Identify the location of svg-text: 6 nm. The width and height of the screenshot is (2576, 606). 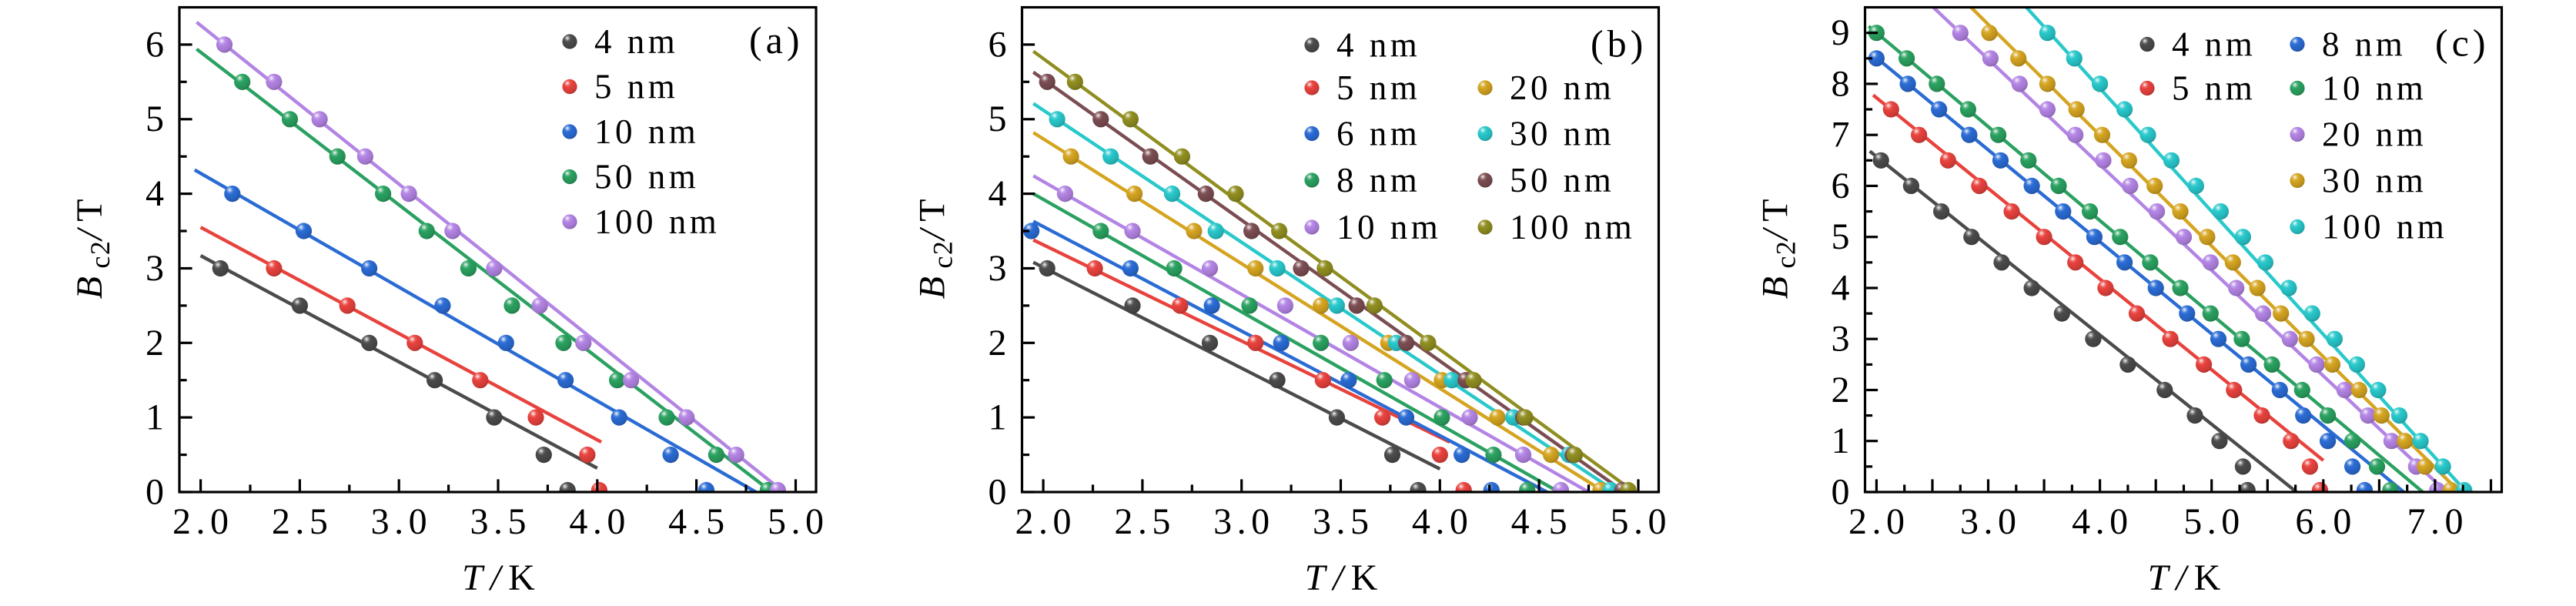
(1379, 134).